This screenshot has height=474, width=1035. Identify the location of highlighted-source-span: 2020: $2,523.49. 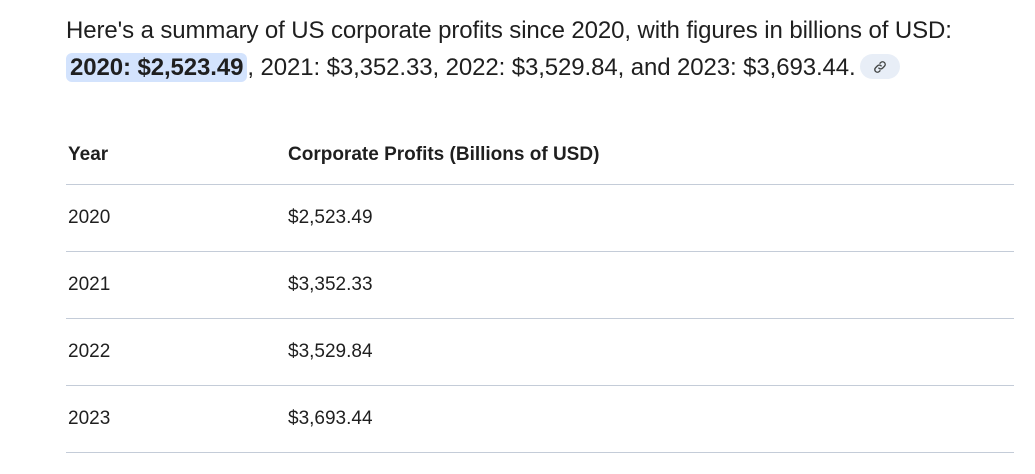
(157, 67).